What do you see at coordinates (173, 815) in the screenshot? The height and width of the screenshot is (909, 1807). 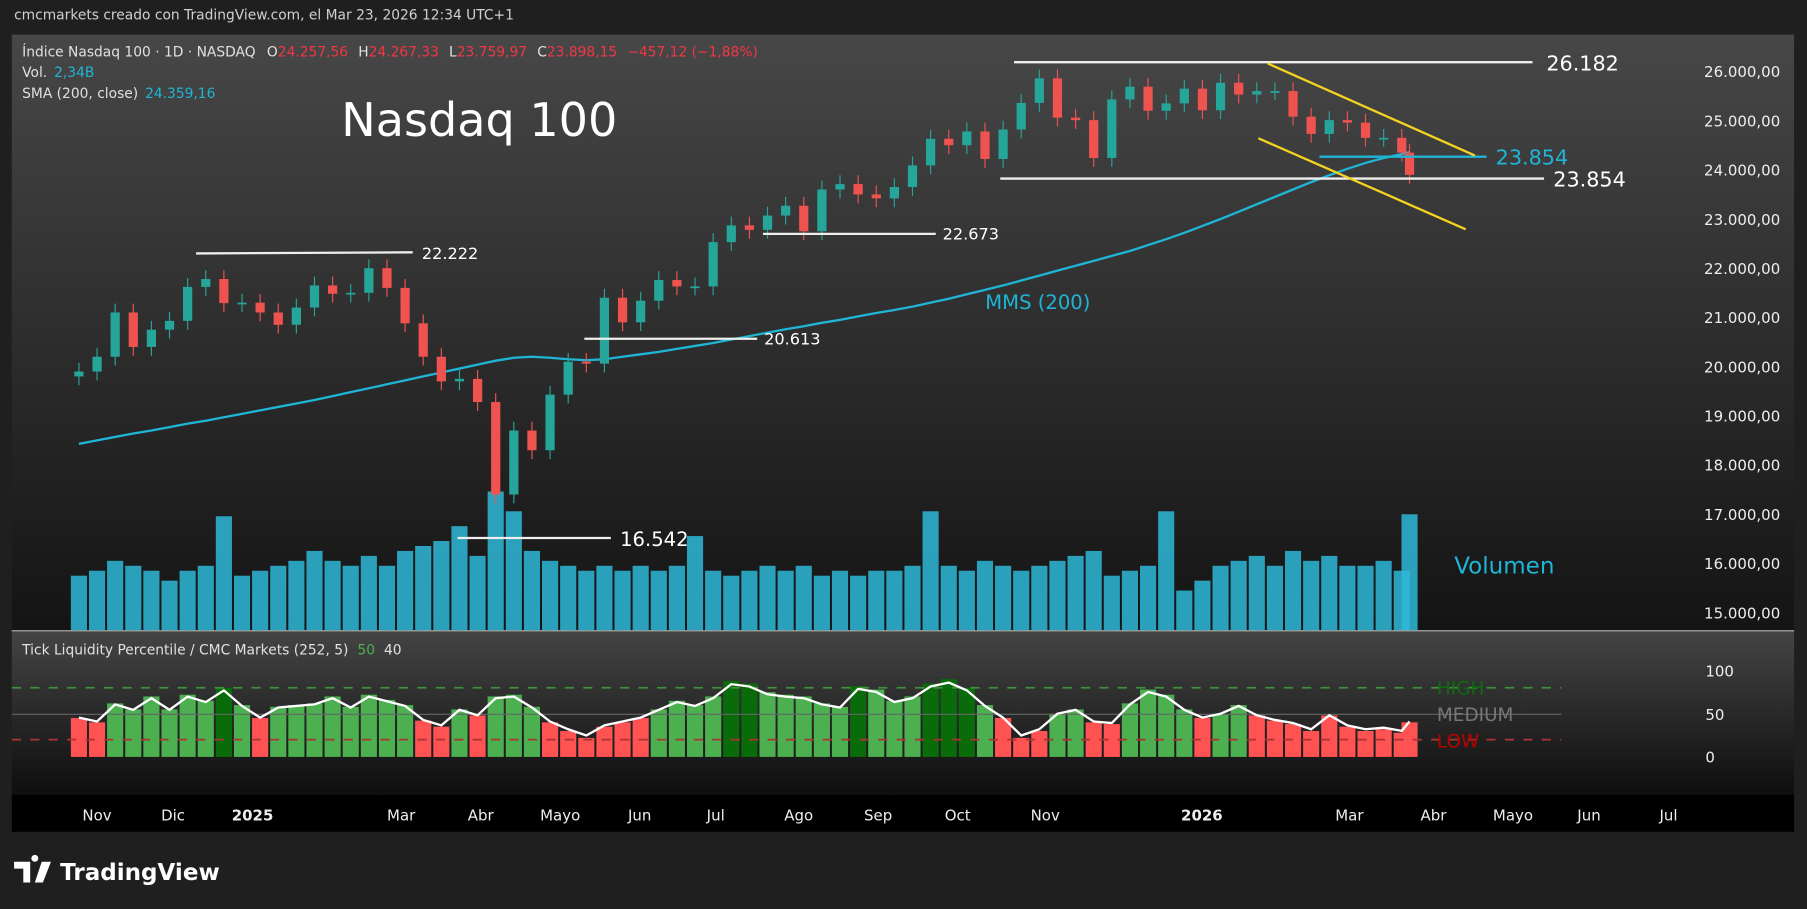 I see `time-tick-label: Dic` at bounding box center [173, 815].